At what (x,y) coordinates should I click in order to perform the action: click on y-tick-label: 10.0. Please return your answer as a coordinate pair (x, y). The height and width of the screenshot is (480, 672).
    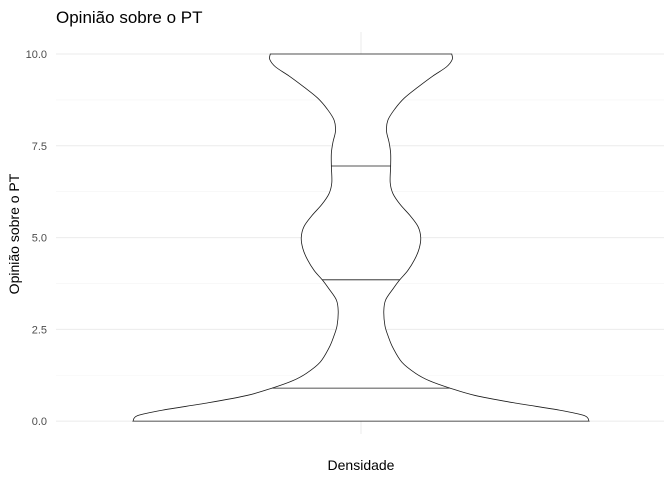
    Looking at the image, I should click on (36, 55).